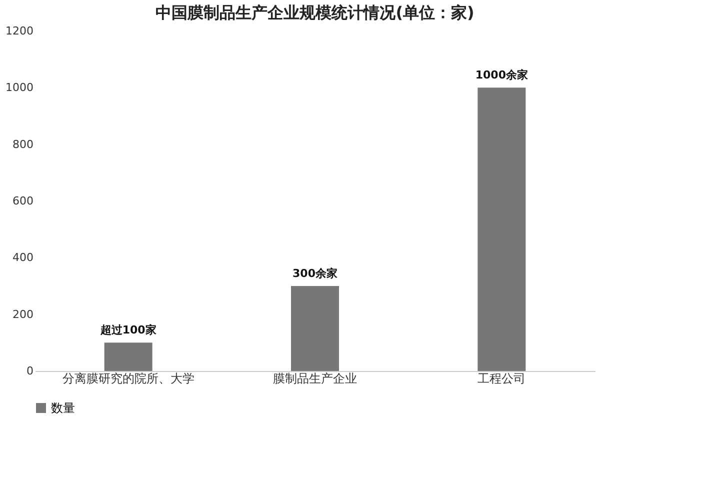  What do you see at coordinates (23, 257) in the screenshot?
I see `y-tick-label: 400` at bounding box center [23, 257].